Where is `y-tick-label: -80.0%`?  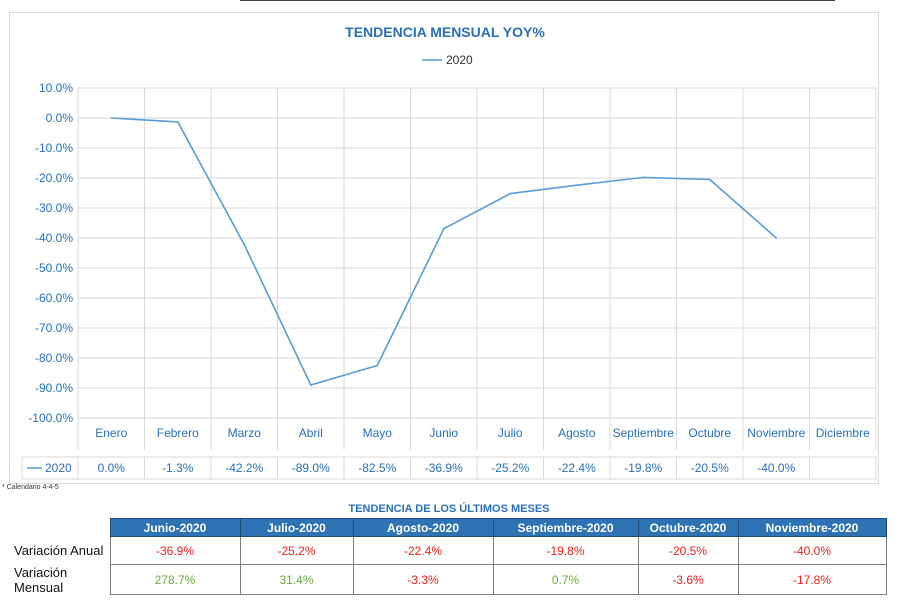
y-tick-label: -80.0% is located at coordinates (54, 358).